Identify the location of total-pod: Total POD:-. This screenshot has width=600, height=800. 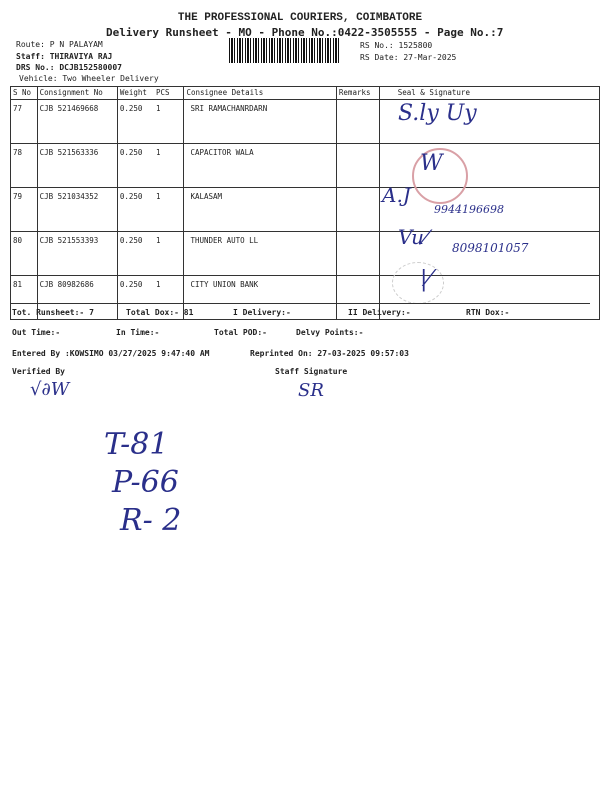
(240, 332).